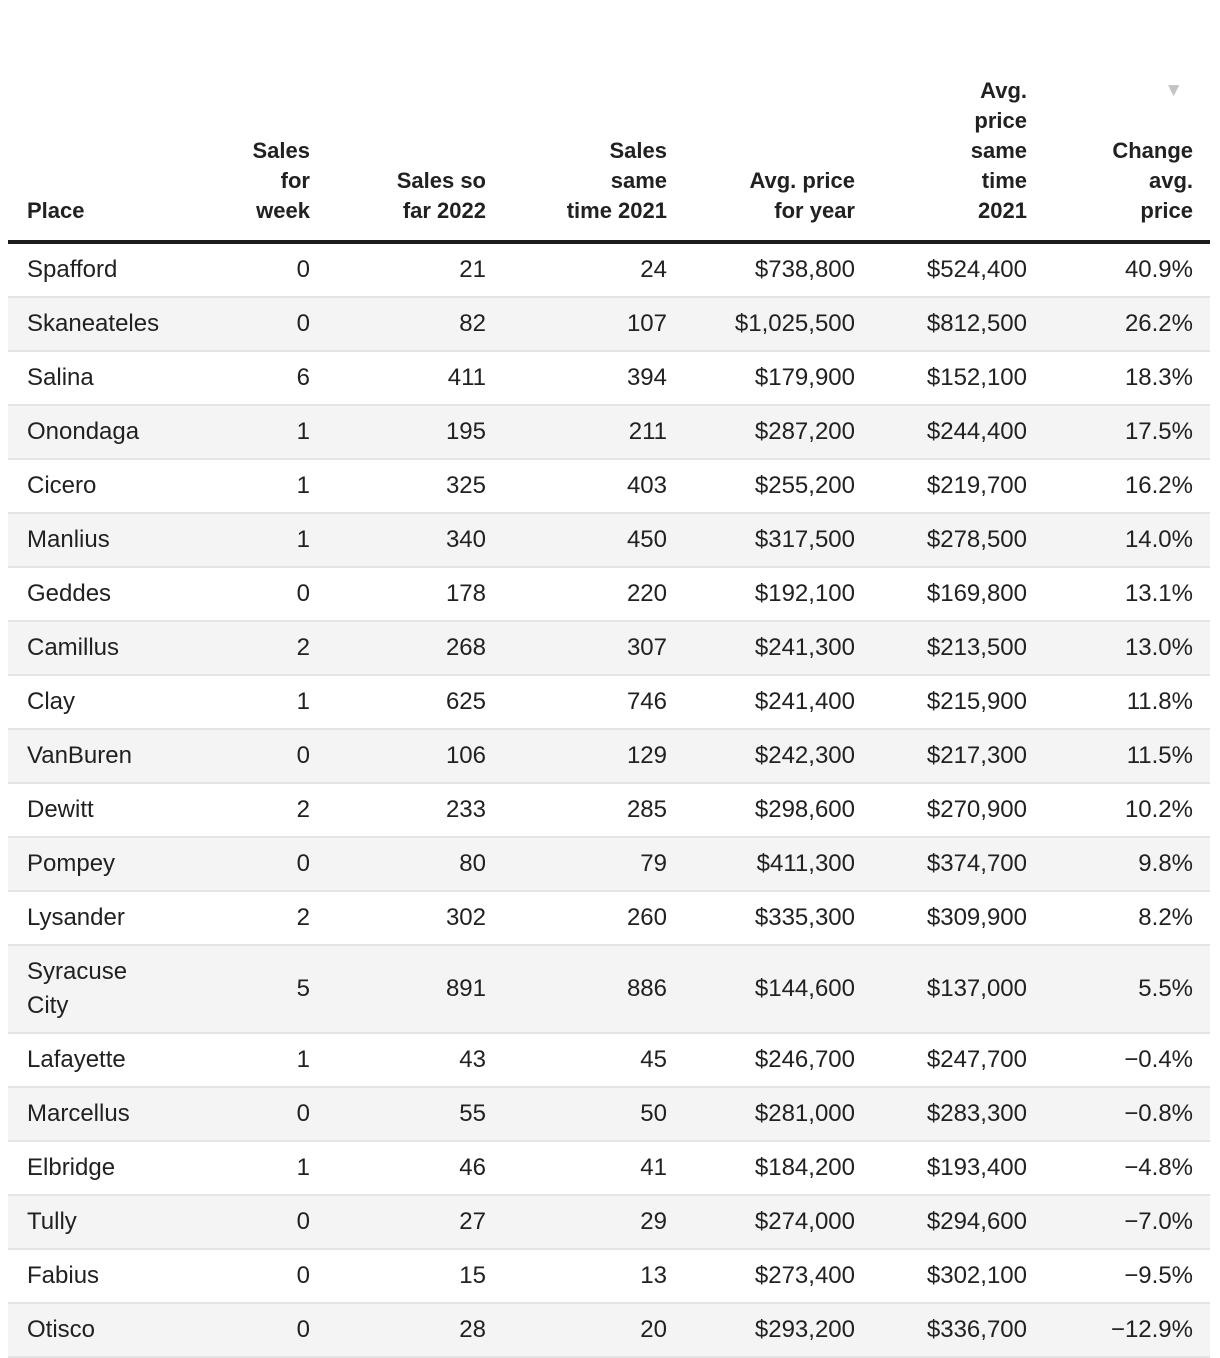 Image resolution: width=1220 pixels, height=1358 pixels. I want to click on cell-sales-2022: 302, so click(465, 917).